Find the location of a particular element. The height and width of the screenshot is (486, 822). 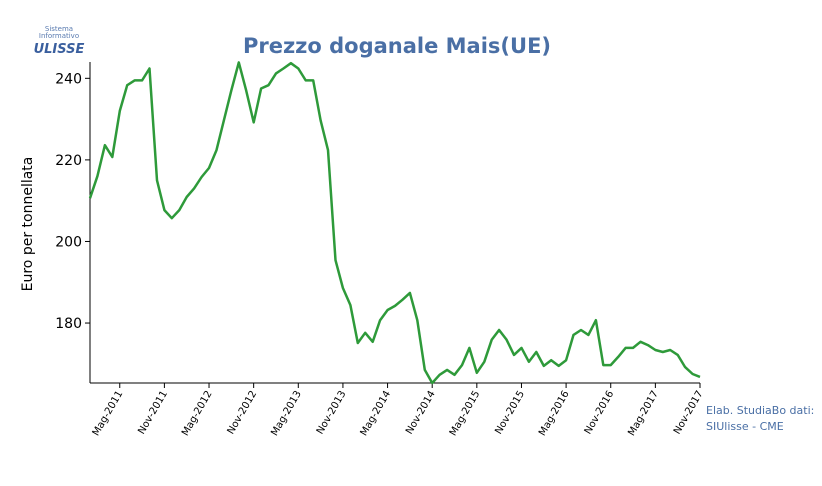

x-tick-label: Nov-2016 is located at coordinates (600, 412).